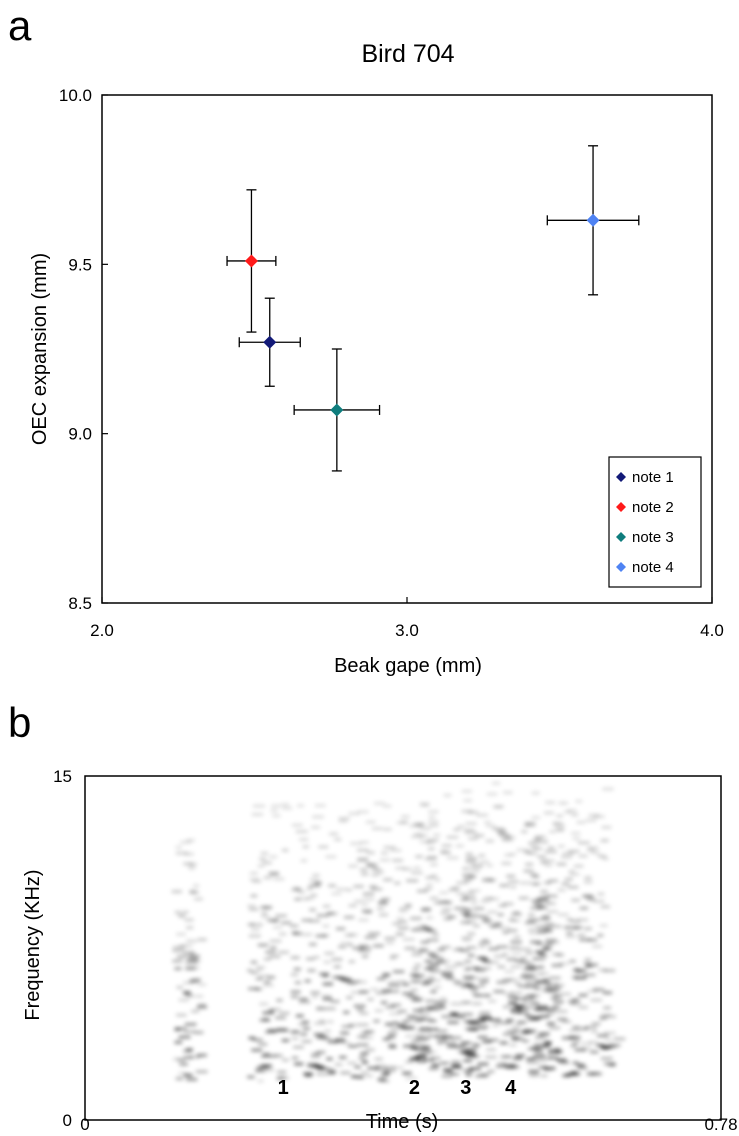  What do you see at coordinates (33, 944) in the screenshot?
I see `spectrogram-y-label: Frequency (KHz)` at bounding box center [33, 944].